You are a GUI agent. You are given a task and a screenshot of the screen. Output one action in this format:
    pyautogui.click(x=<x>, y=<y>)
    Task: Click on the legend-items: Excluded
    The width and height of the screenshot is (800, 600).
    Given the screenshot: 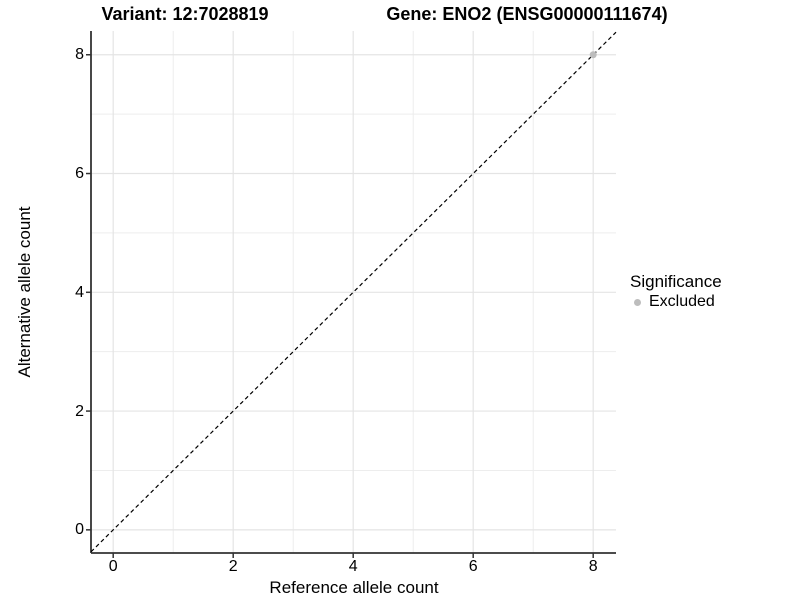 What is the action you would take?
    pyautogui.click(x=676, y=302)
    